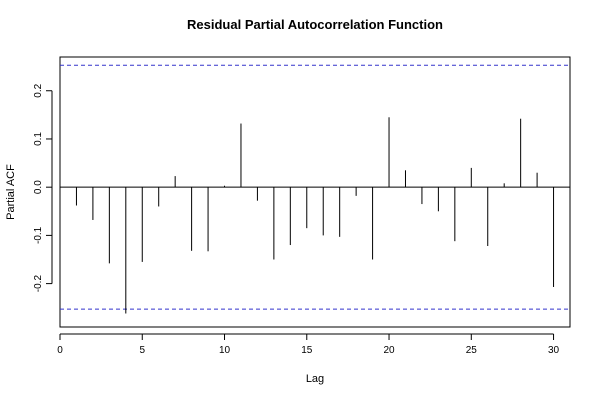 This screenshot has height=400, width=599. Describe the element at coordinates (38, 284) in the screenshot. I see `y-tick-label: -0.2` at that location.